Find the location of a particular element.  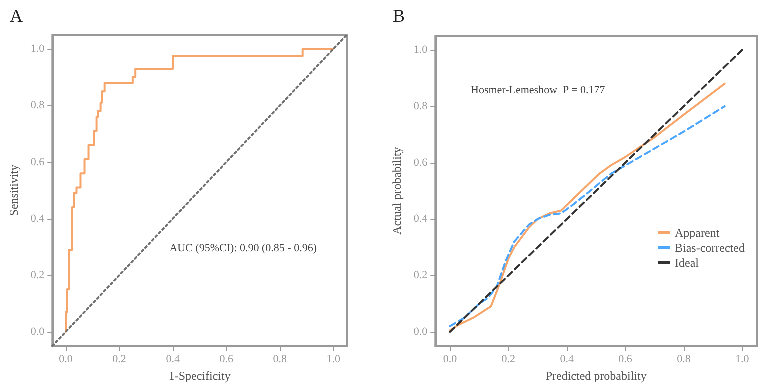

x-axis-title: 1-Specificity is located at coordinates (199, 376).